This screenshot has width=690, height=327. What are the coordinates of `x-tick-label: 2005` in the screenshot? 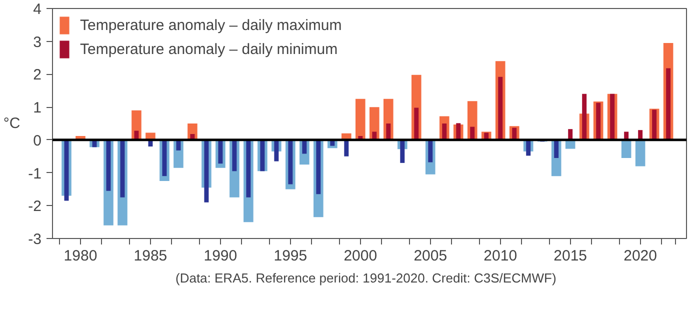 It's located at (431, 256).